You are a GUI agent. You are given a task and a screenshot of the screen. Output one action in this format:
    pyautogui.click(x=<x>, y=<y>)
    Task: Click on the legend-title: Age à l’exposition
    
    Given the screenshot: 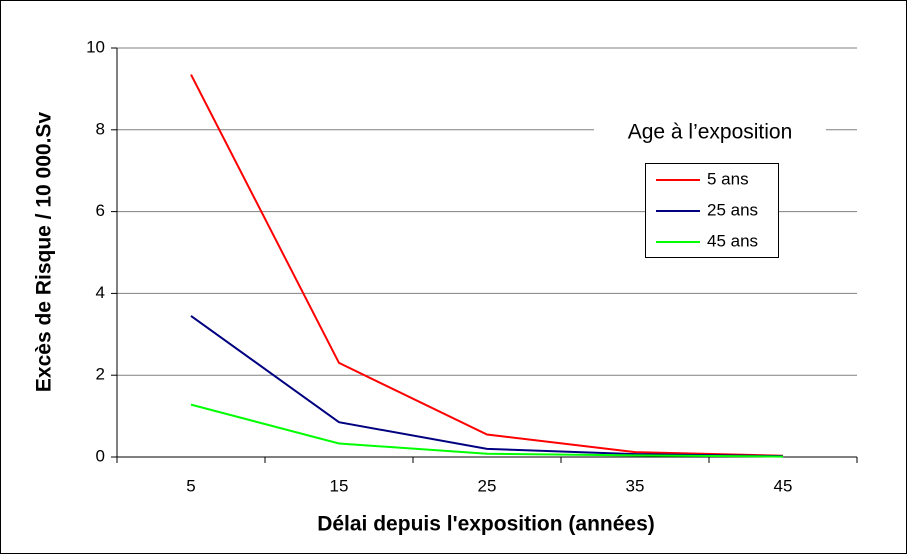 What is the action you would take?
    pyautogui.click(x=710, y=132)
    